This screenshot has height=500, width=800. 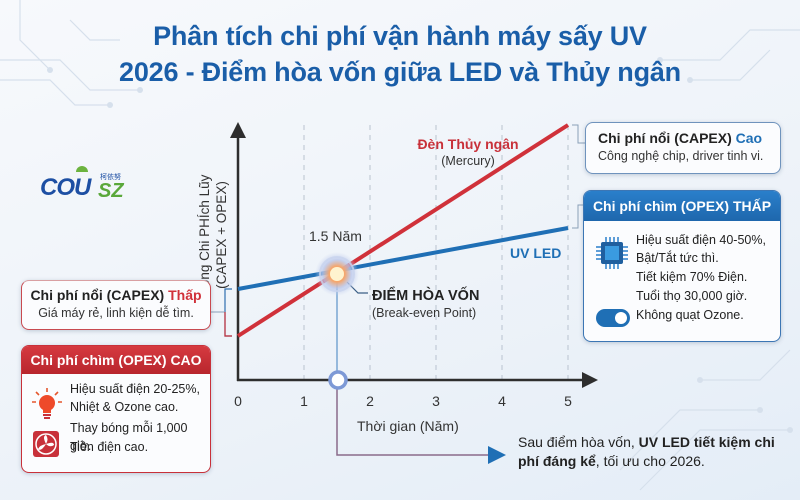 I want to click on x-tick-4: 4, so click(x=502, y=401).